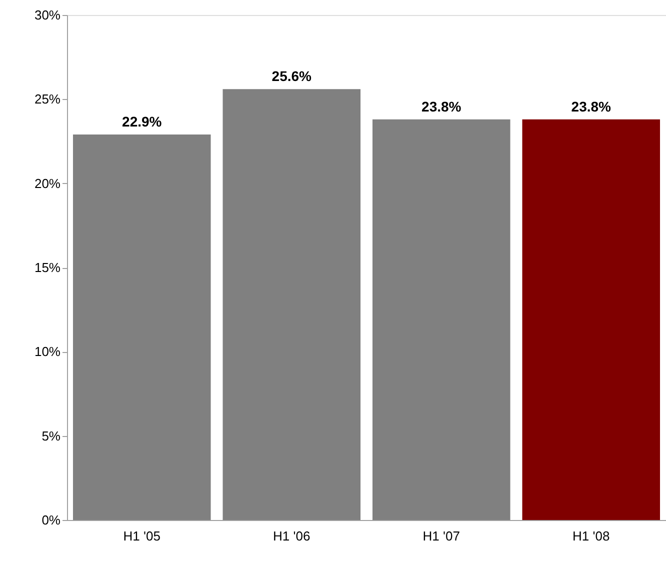 This screenshot has height=562, width=666. What do you see at coordinates (51, 520) in the screenshot?
I see `y-tick-label: 0%` at bounding box center [51, 520].